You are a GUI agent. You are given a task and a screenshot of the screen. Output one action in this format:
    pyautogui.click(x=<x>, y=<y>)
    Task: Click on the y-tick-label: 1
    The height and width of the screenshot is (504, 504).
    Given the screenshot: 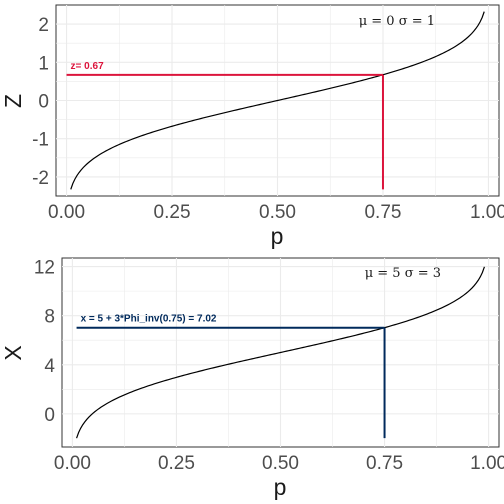 What is the action you would take?
    pyautogui.click(x=43, y=63)
    